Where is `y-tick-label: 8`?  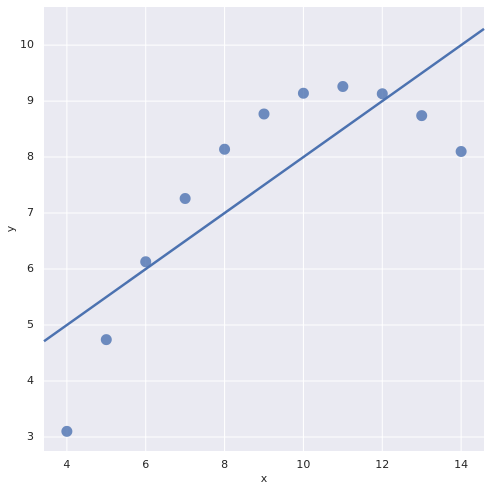
y-tick-label: 8 is located at coordinates (30, 156).